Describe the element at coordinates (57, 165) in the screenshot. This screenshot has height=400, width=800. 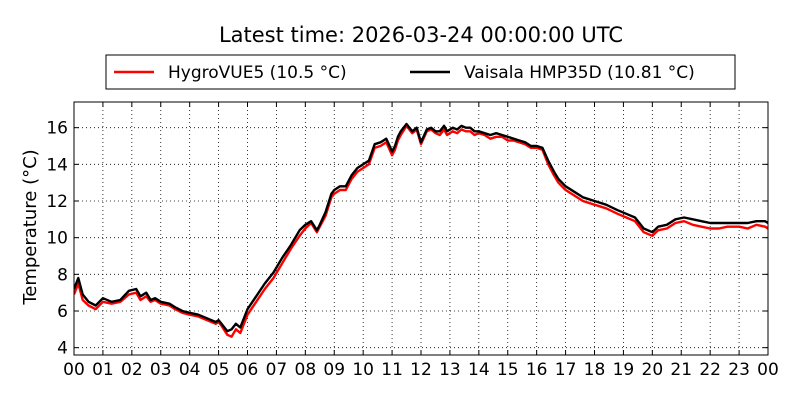
I see `y-tick-label: 14` at that location.